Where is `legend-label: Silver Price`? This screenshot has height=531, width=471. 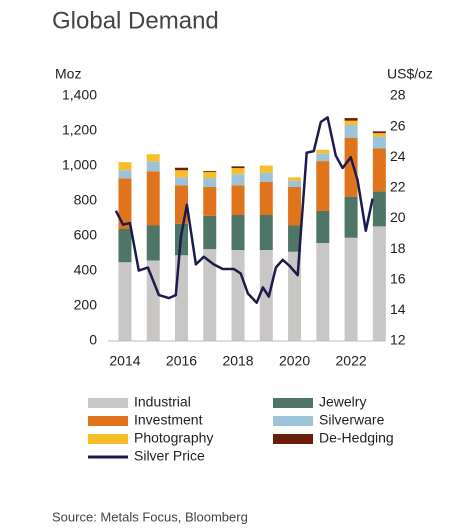 legend-label: Silver Price is located at coordinates (169, 456).